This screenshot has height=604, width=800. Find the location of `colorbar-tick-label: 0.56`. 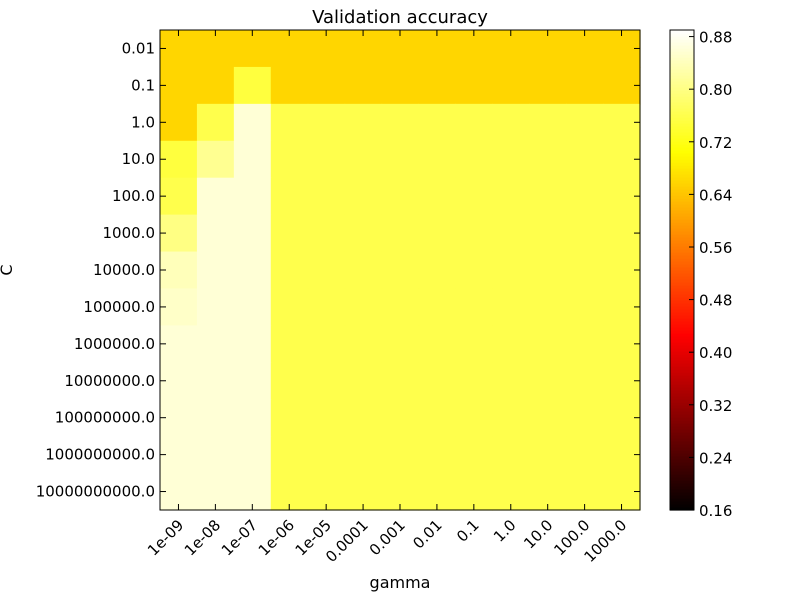

colorbar-tick-label: 0.56 is located at coordinates (715, 248).